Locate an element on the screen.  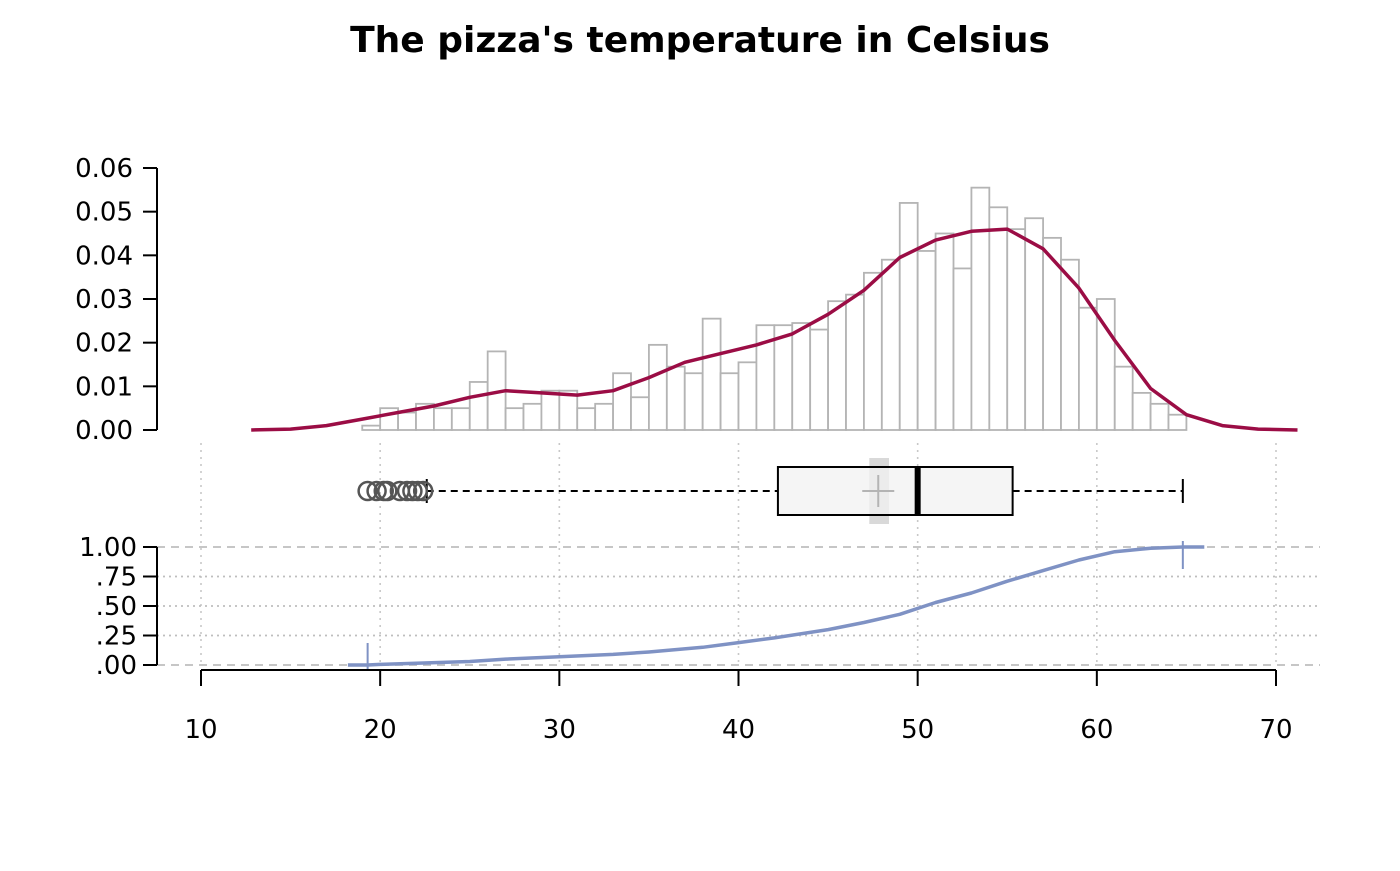
ecdf-y-tick-label: .50 is located at coordinates (116, 607).